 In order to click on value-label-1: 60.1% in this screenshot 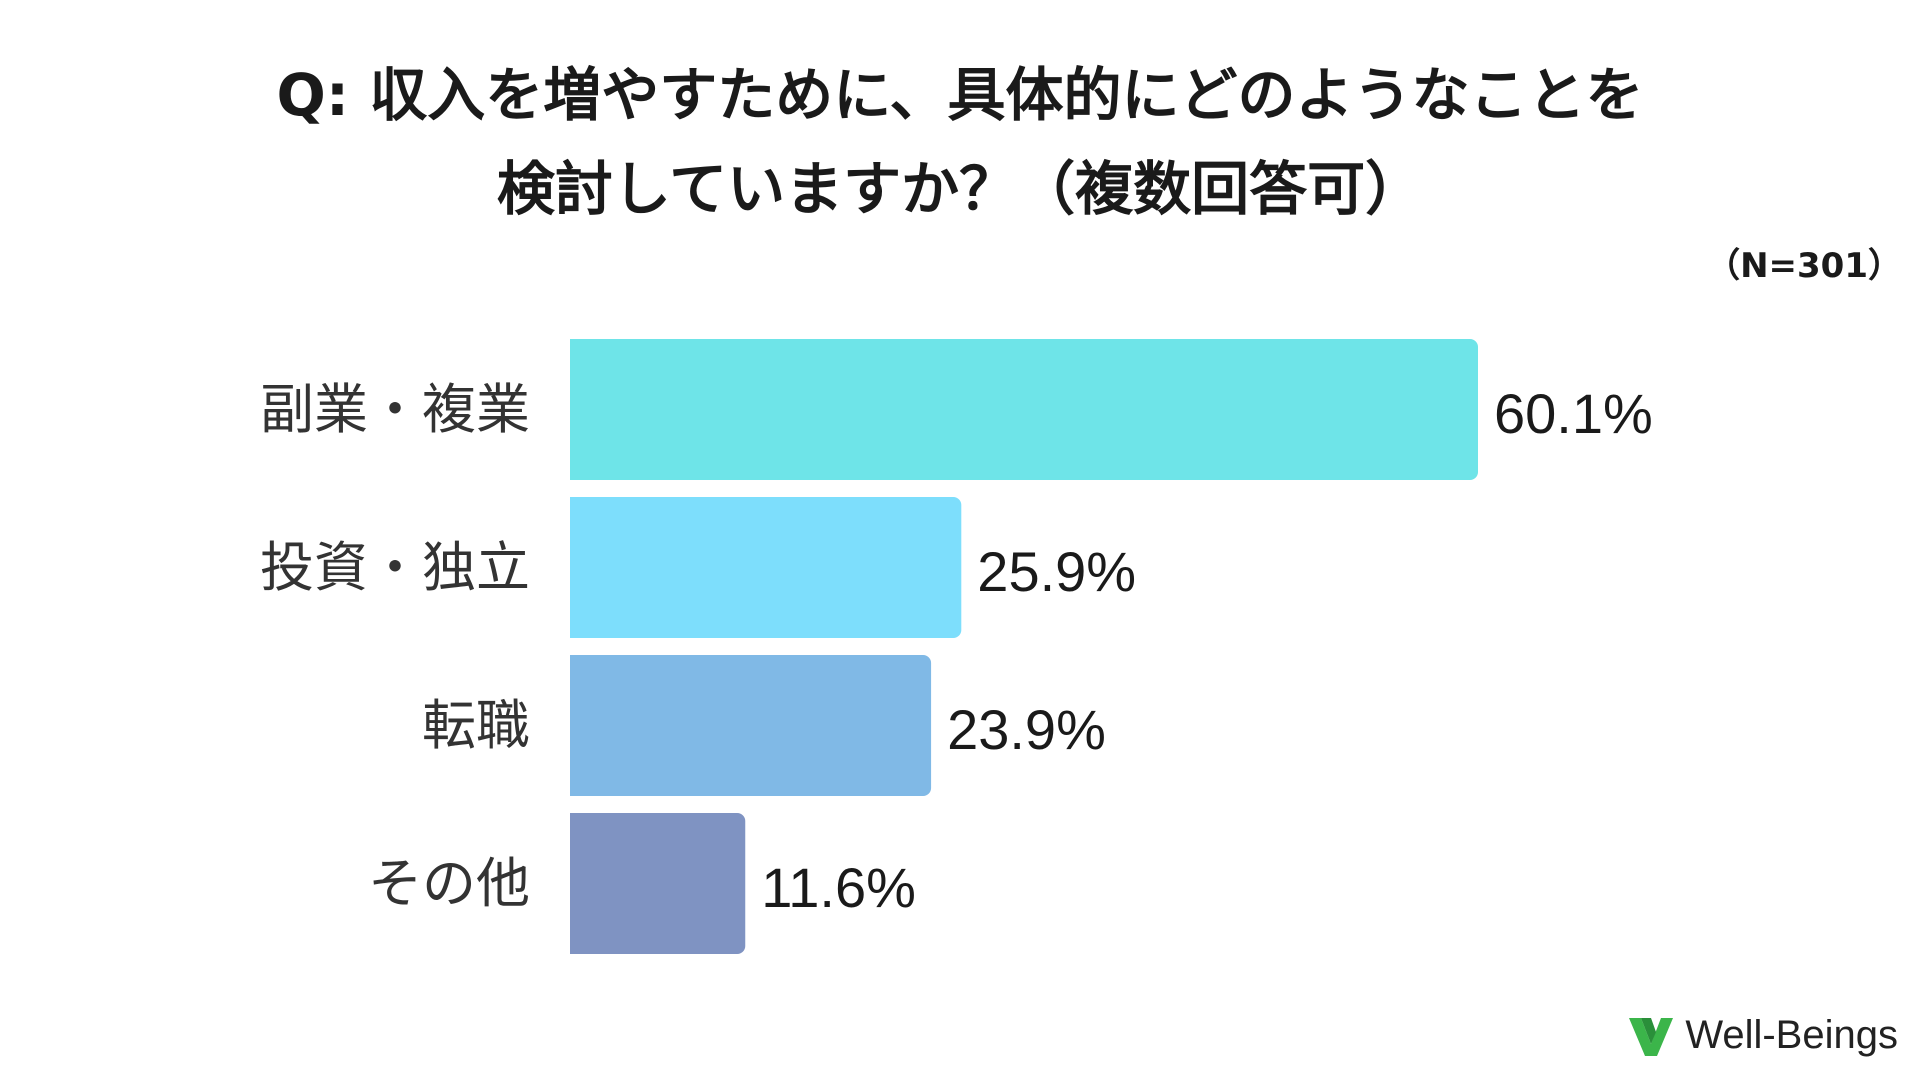, I will do `click(1573, 413)`.